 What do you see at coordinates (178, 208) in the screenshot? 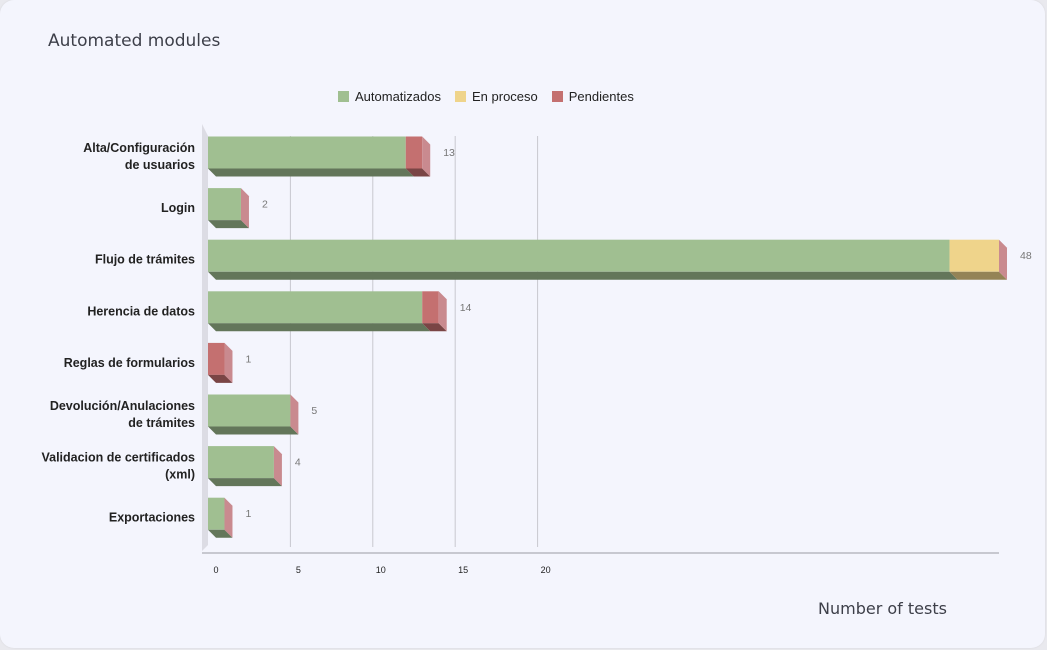
I see `category-label-1-0: Login` at bounding box center [178, 208].